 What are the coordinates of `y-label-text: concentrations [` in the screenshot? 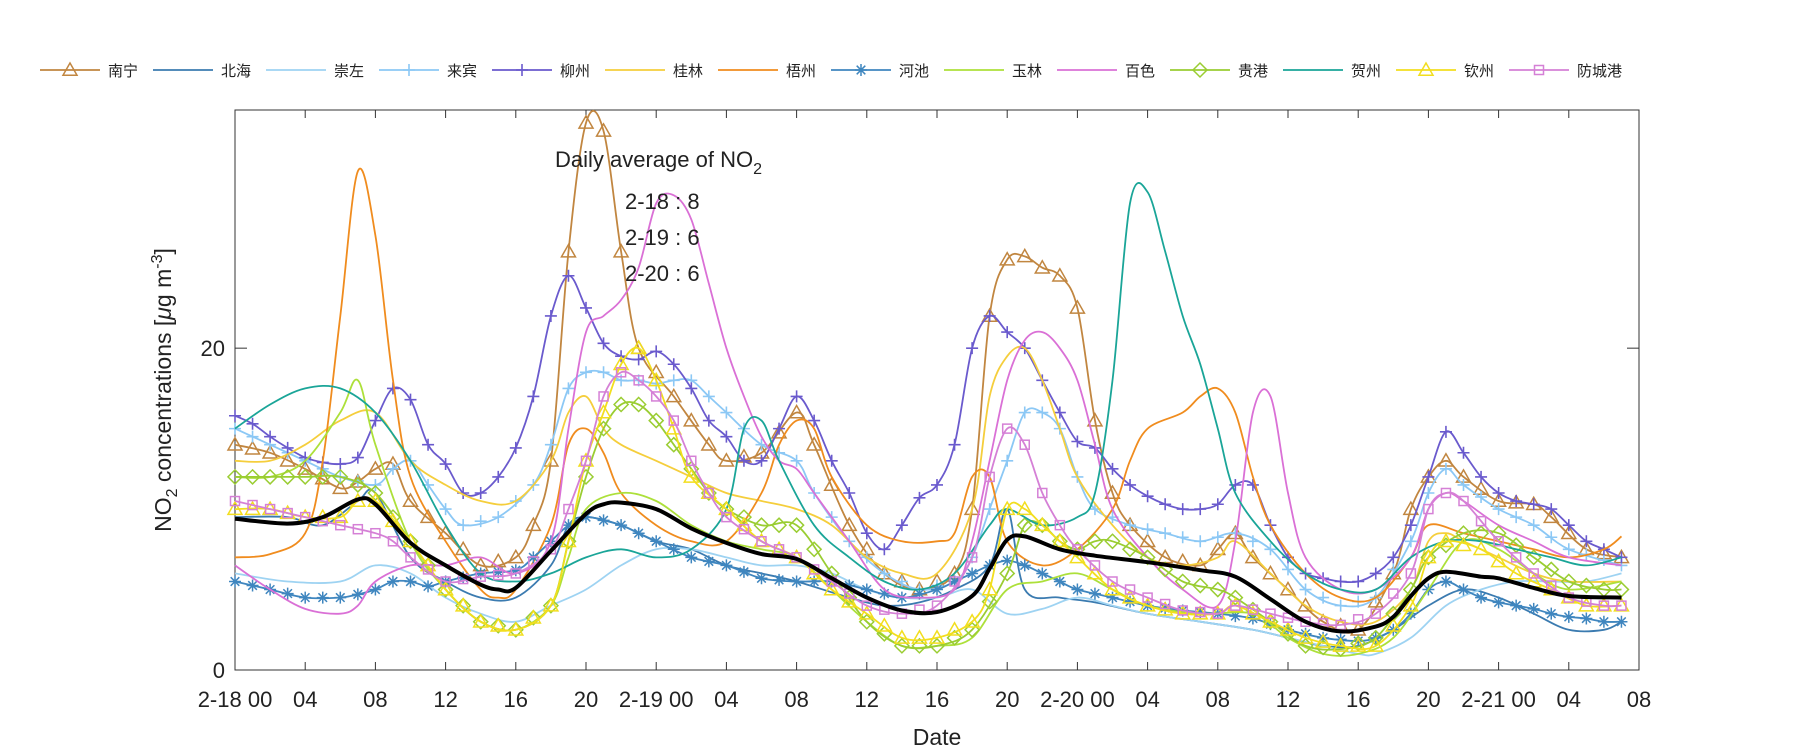 It's located at (163, 403).